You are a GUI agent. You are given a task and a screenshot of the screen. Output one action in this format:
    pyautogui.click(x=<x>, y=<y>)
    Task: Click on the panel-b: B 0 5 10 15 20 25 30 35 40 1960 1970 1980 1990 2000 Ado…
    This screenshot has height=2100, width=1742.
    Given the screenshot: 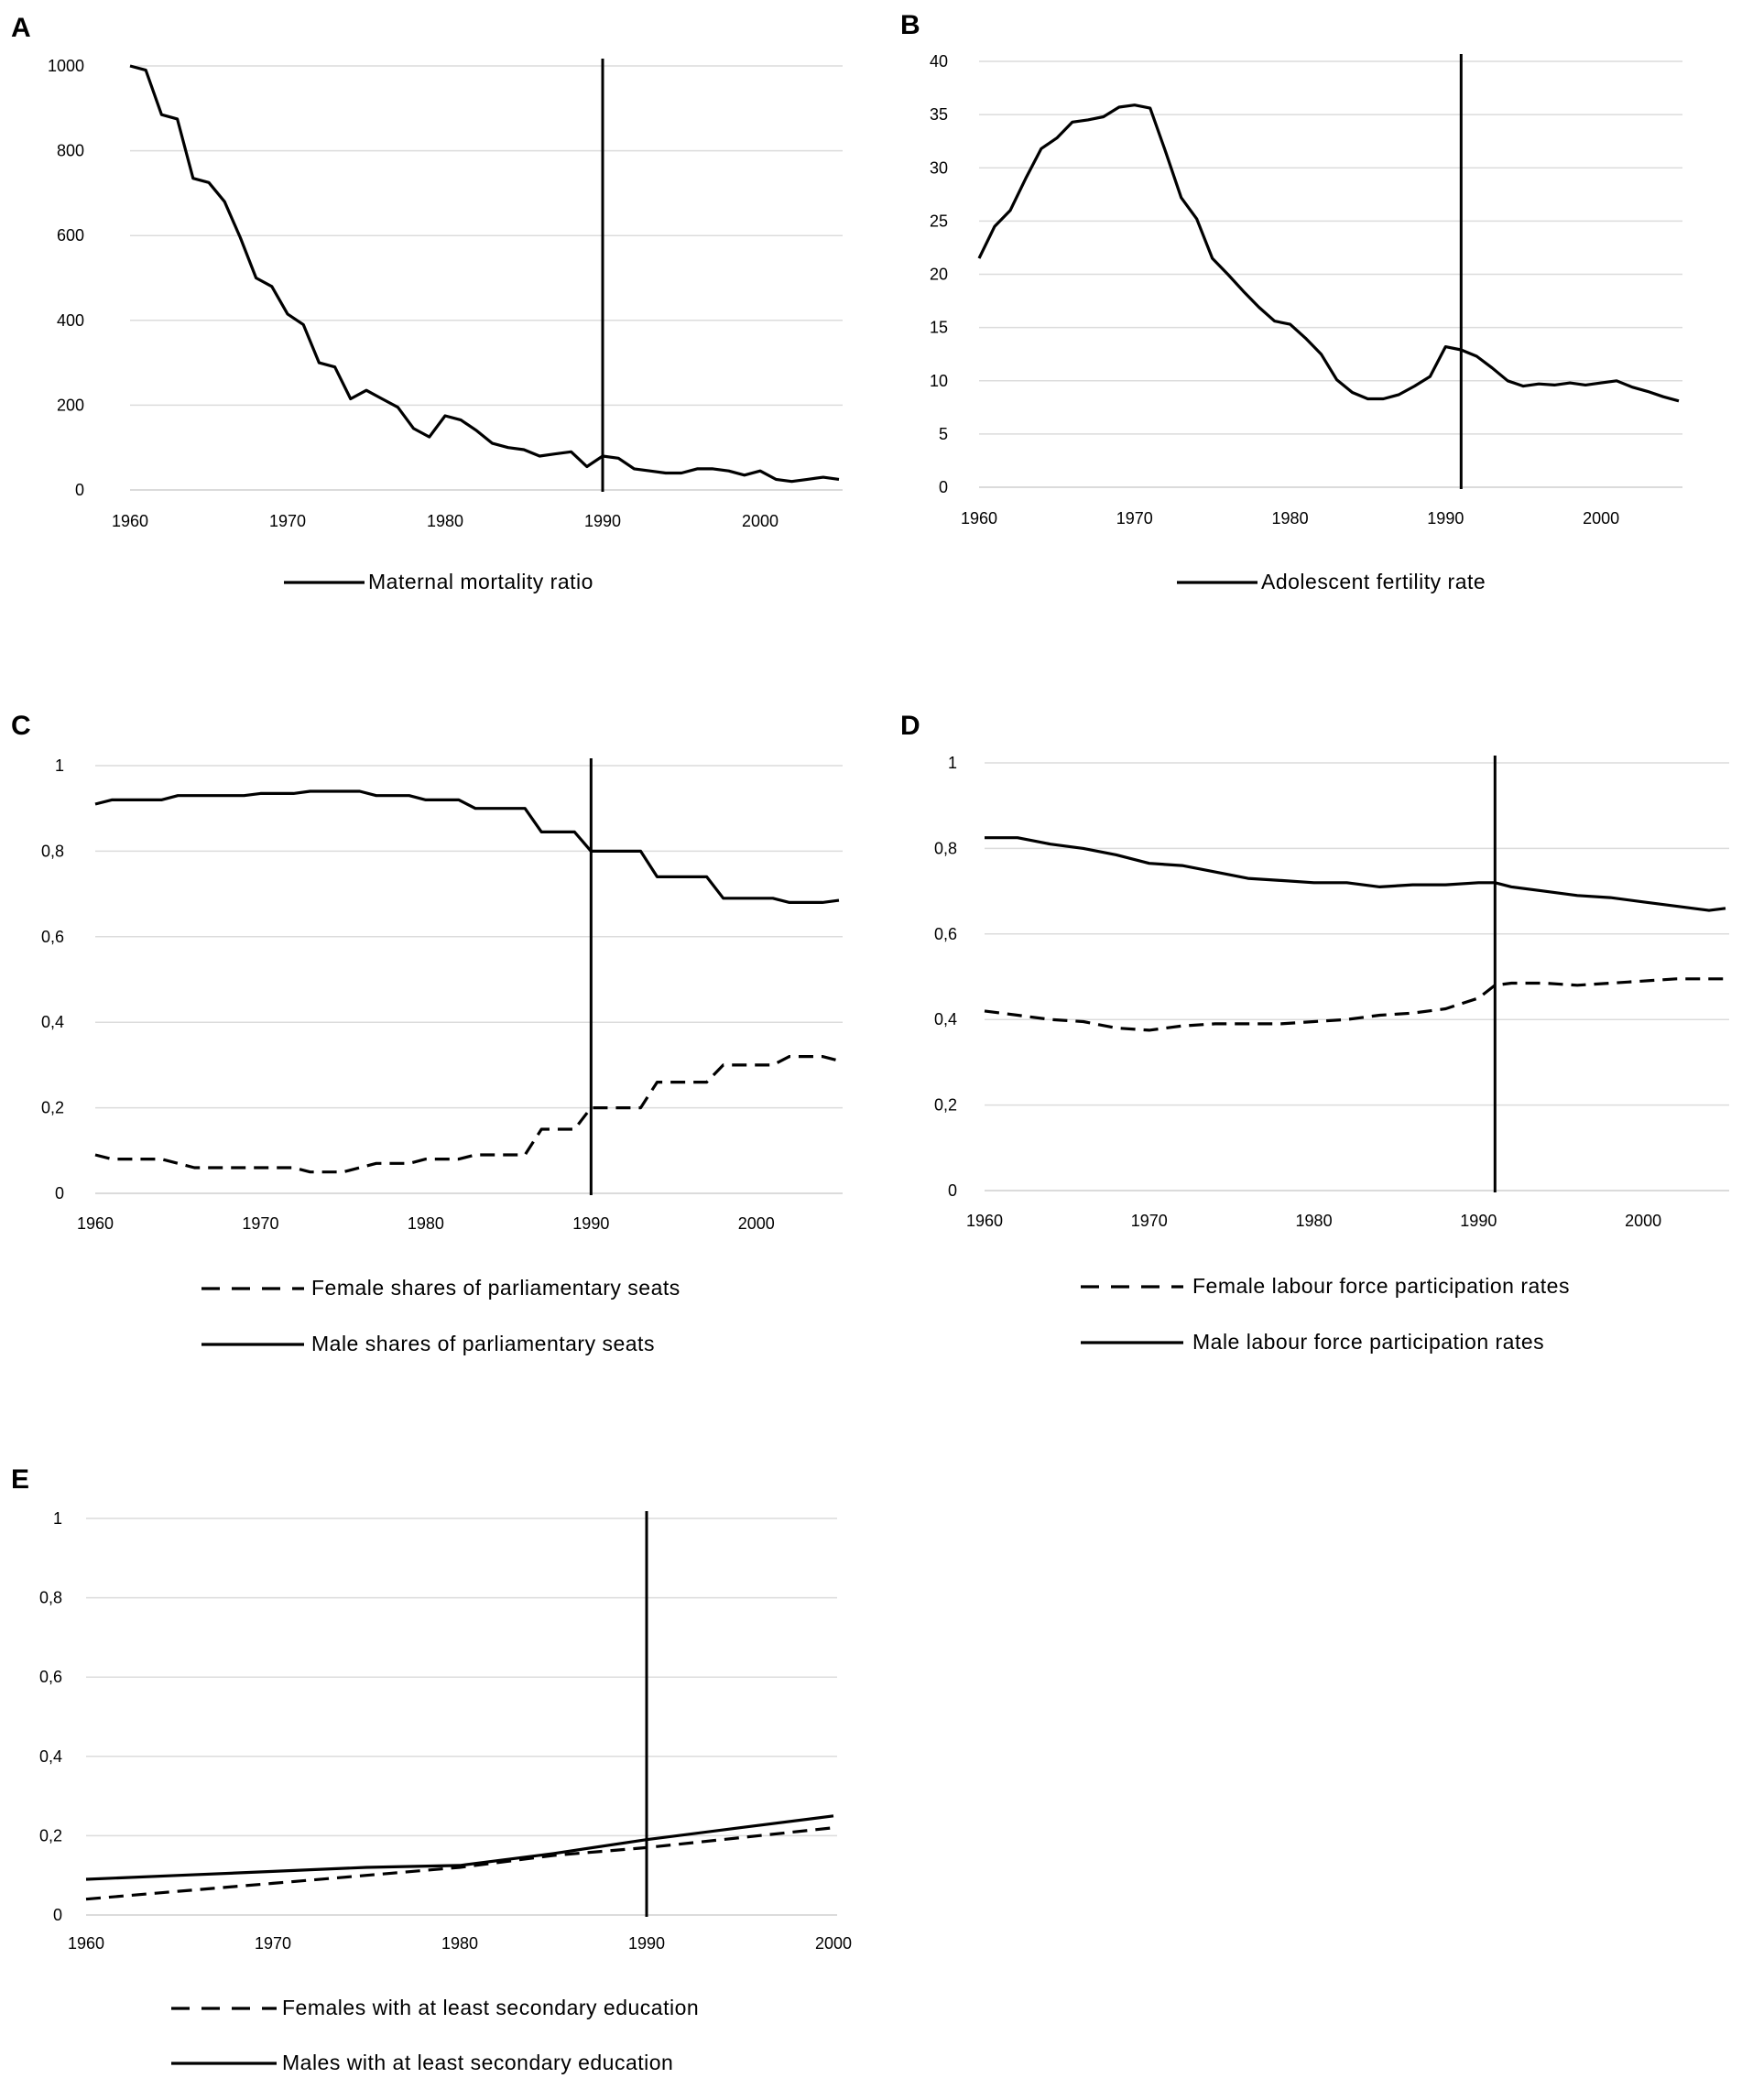 What is the action you would take?
    pyautogui.click(x=1291, y=301)
    